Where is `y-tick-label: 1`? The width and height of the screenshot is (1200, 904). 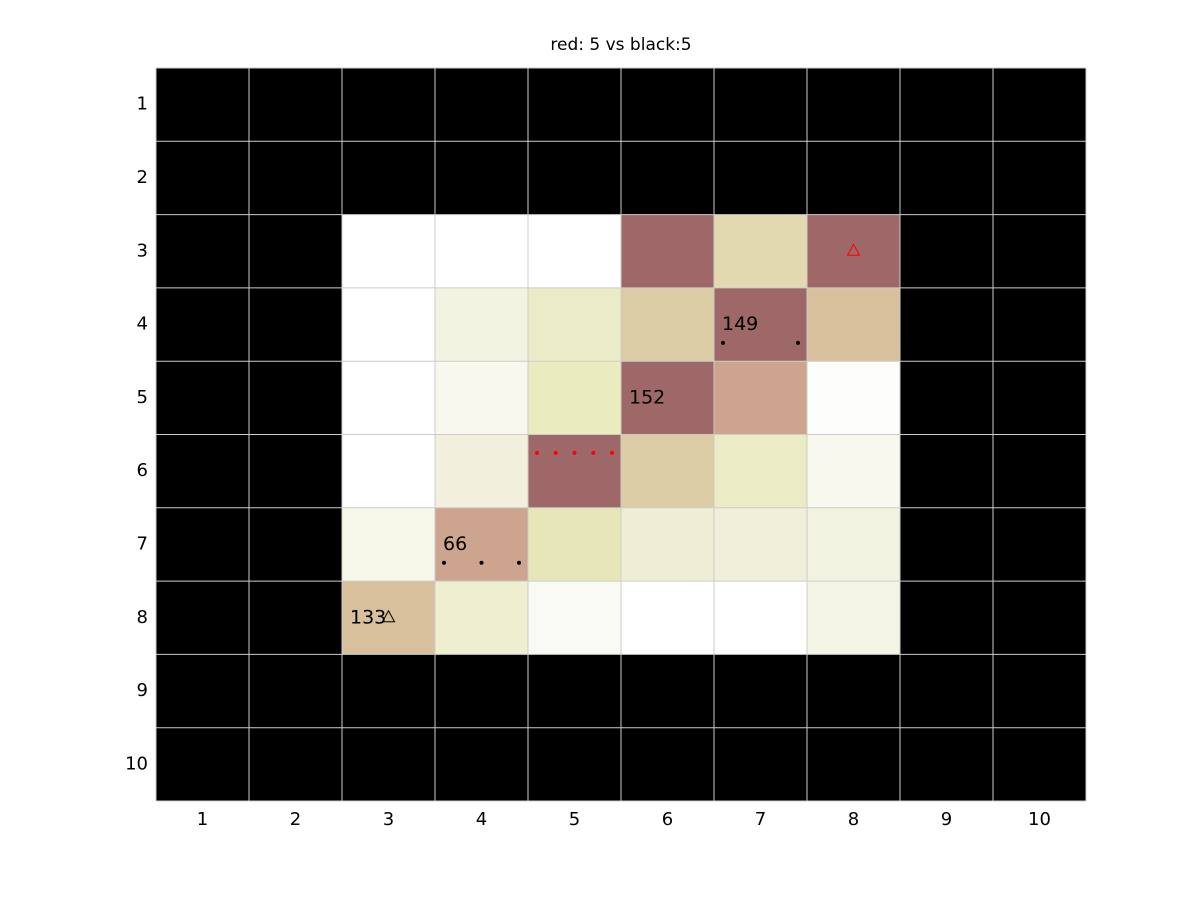 y-tick-label: 1 is located at coordinates (142, 104).